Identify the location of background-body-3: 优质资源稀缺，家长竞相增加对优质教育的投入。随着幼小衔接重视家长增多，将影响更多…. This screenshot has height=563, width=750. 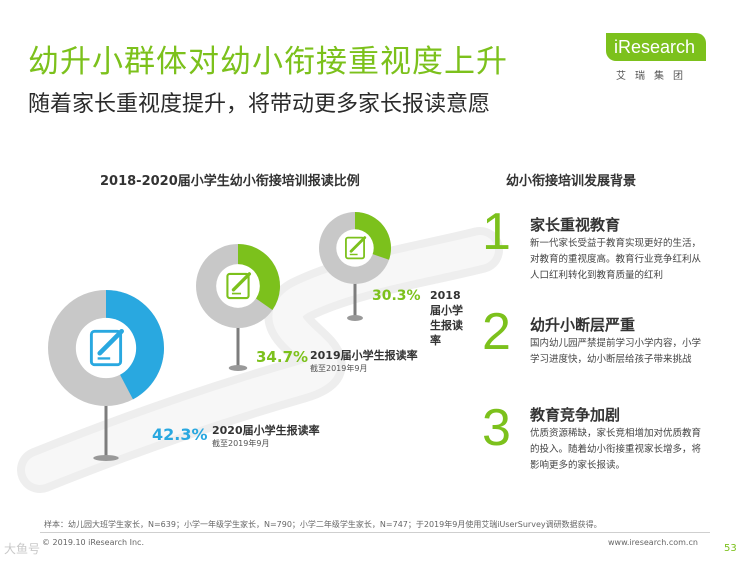
(616, 449).